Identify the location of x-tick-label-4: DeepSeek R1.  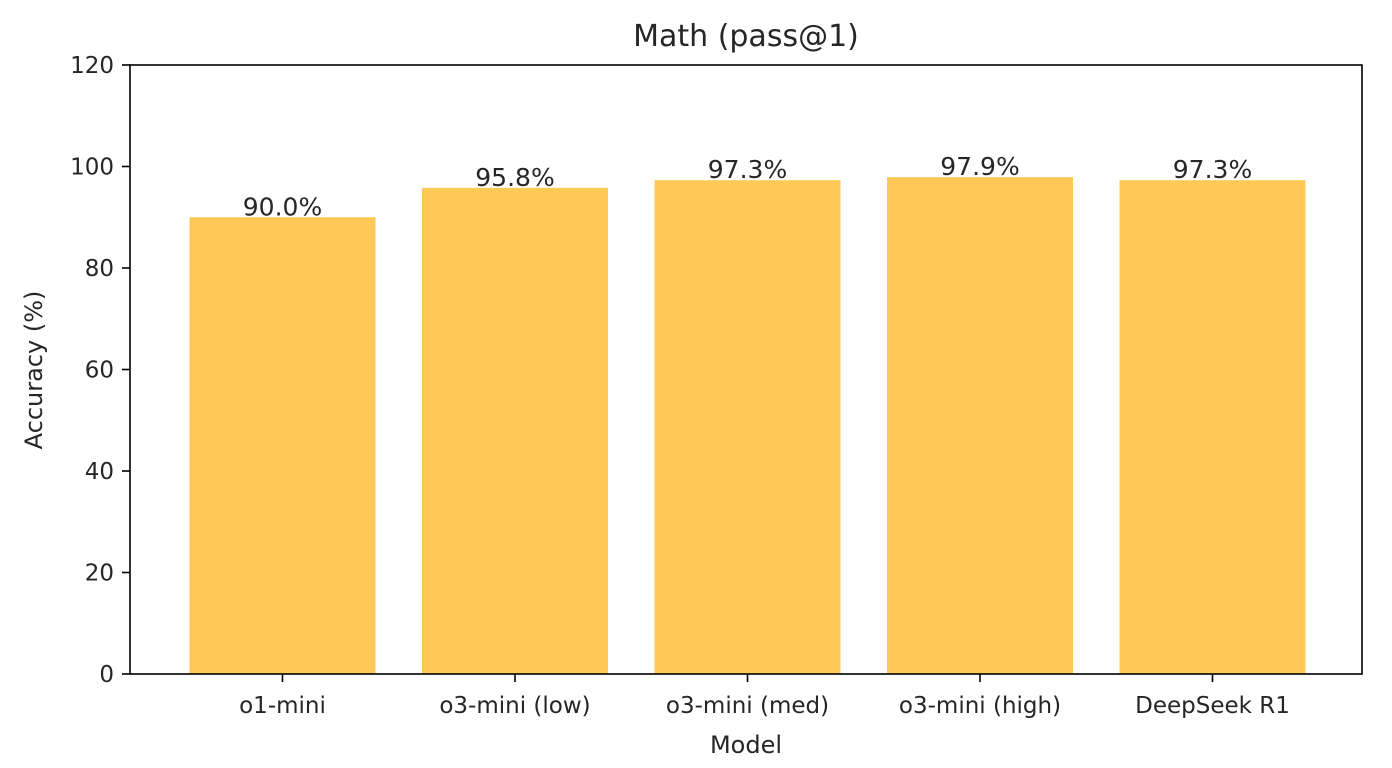
(1212, 706).